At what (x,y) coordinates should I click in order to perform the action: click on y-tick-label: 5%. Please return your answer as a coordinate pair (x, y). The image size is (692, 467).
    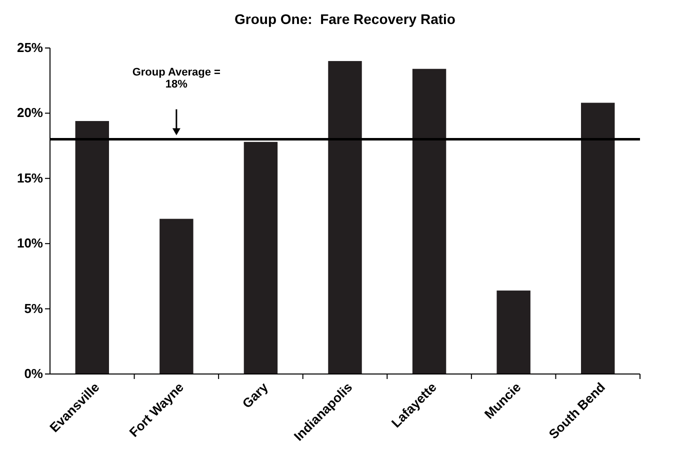
    Looking at the image, I should click on (34, 308).